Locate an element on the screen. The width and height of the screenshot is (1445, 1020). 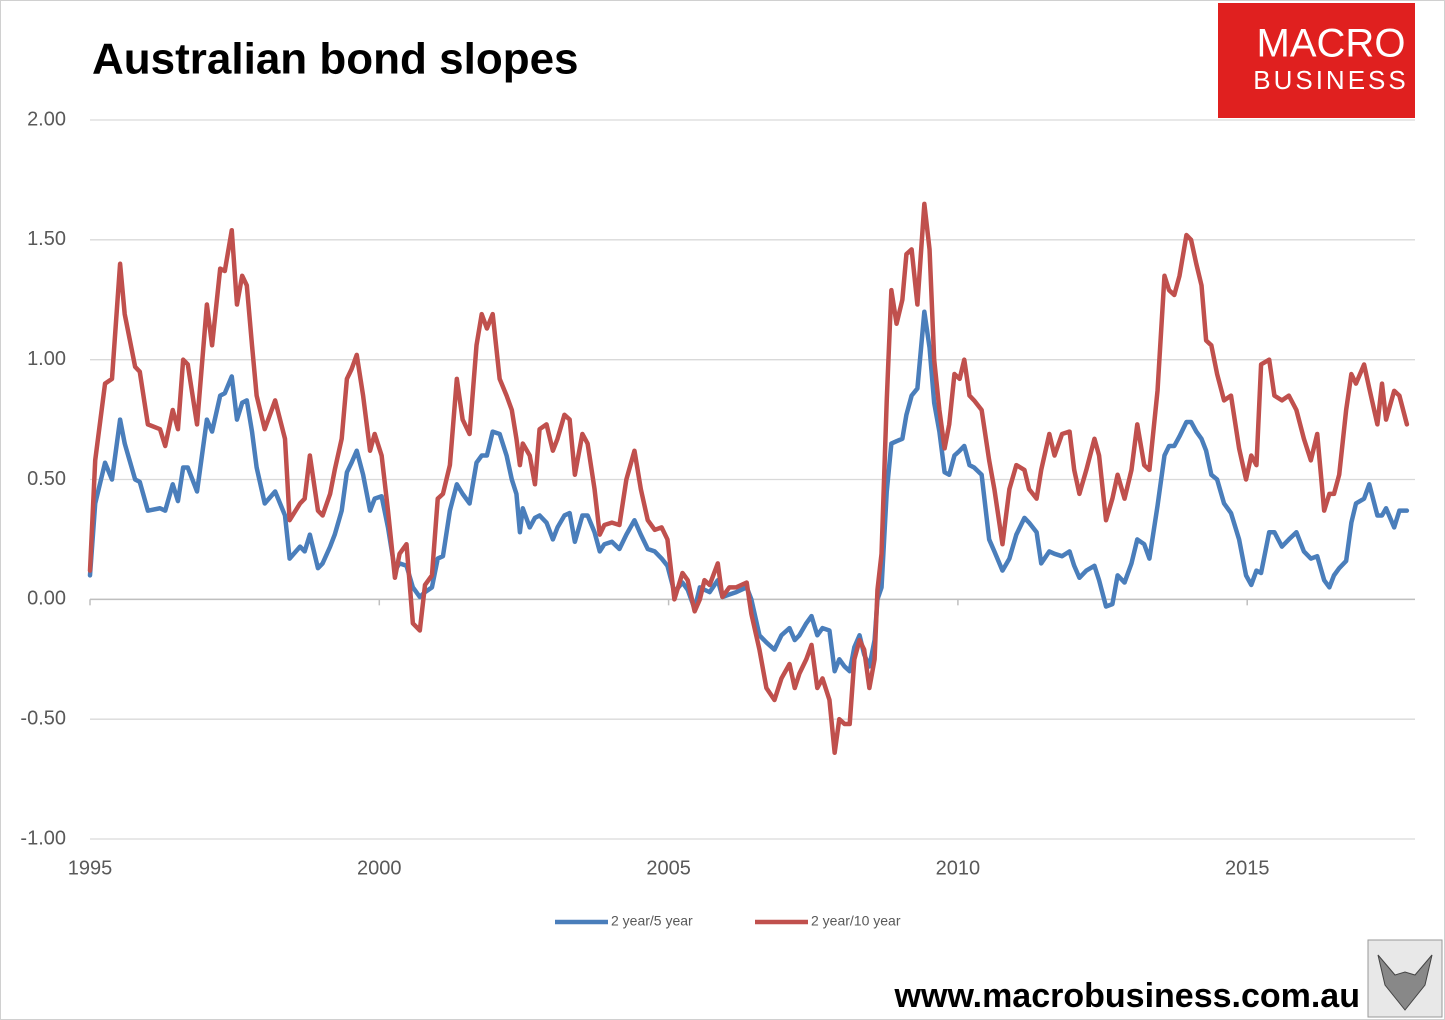
legend-label: 2 year/10 year is located at coordinates (856, 921).